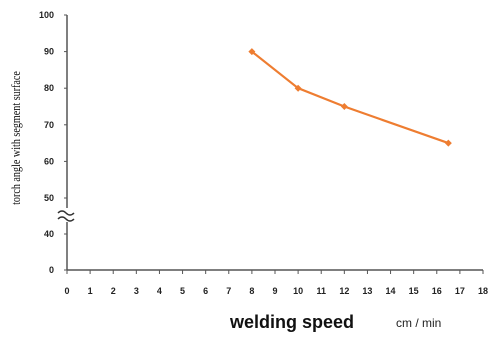 The image size is (490, 337). What do you see at coordinates (228, 291) in the screenshot?
I see `x-tick-label: 7` at bounding box center [228, 291].